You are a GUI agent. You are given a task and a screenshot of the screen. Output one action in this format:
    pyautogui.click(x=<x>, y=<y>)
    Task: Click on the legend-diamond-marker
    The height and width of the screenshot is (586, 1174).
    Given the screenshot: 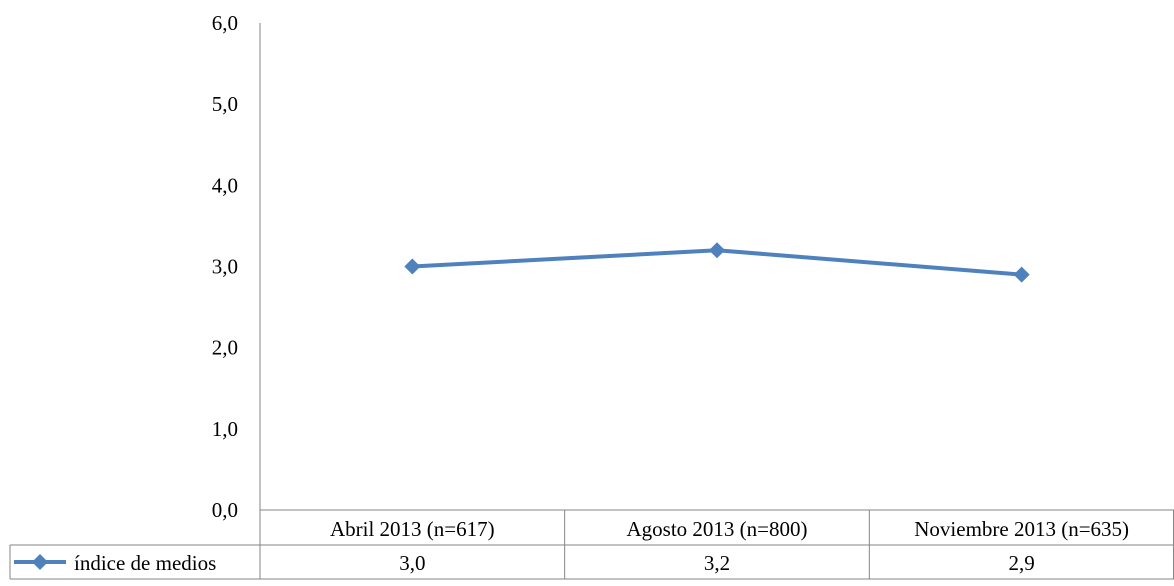 What is the action you would take?
    pyautogui.click(x=40, y=562)
    